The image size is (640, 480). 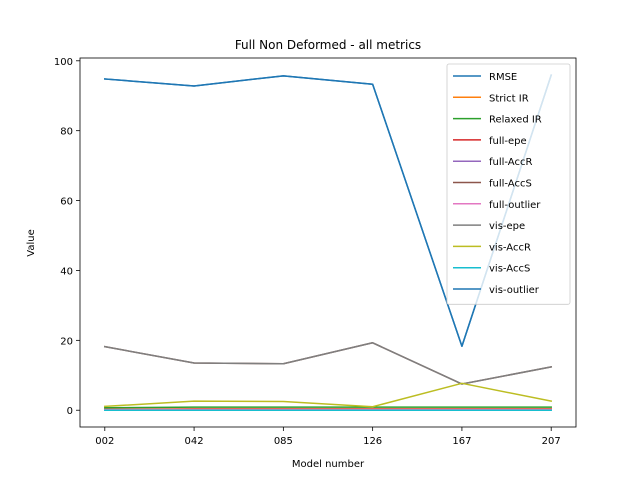 What do you see at coordinates (328, 464) in the screenshot?
I see `x-axis-label: Model number` at bounding box center [328, 464].